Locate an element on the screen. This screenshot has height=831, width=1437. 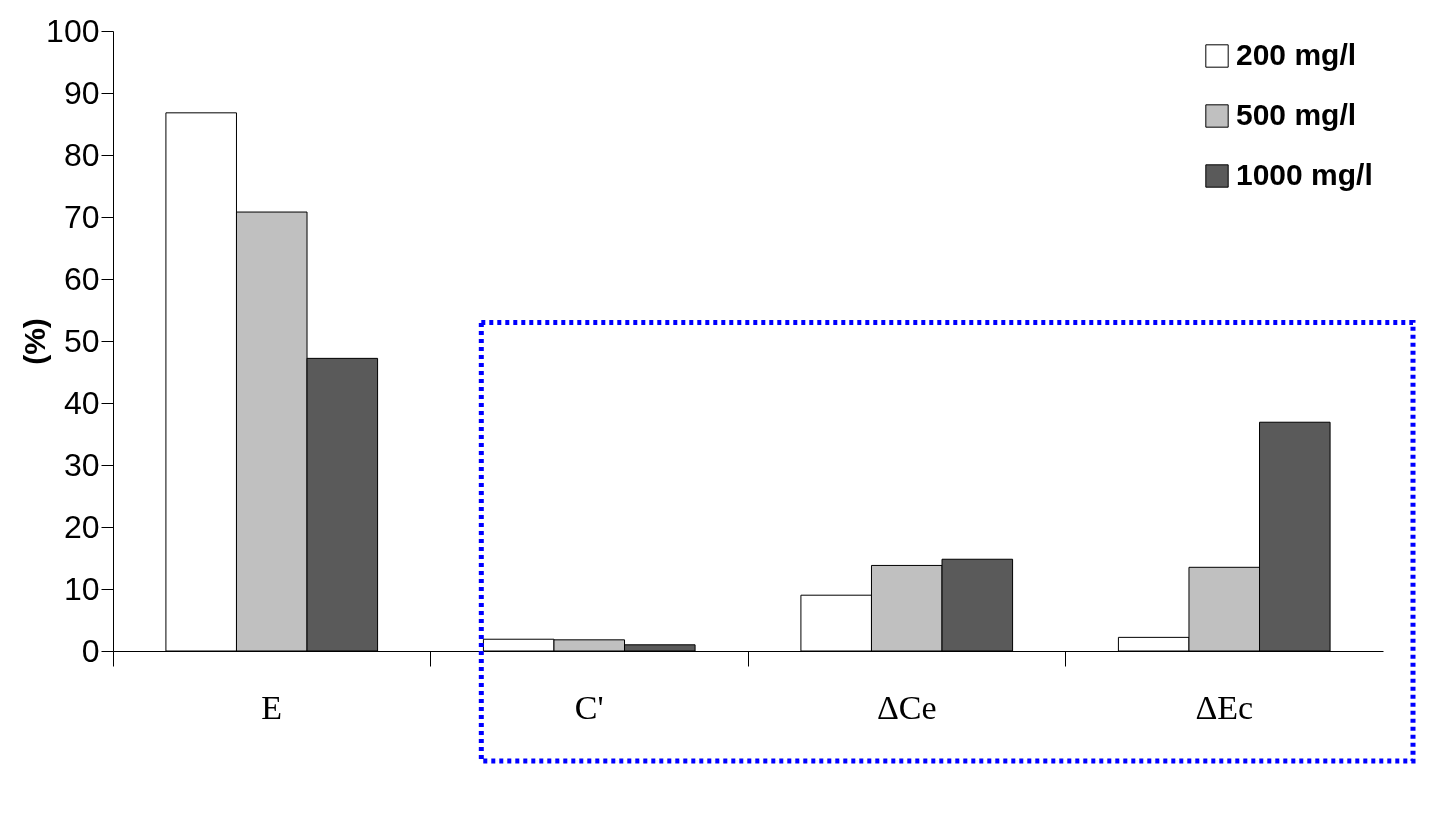
y-tick-label: 80 is located at coordinates (81, 154).